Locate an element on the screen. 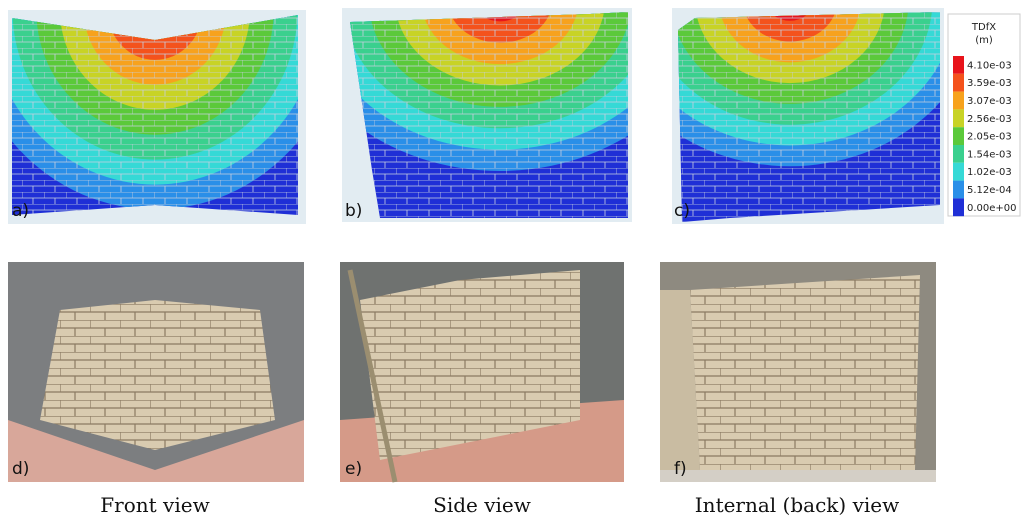 The width and height of the screenshot is (1024, 519). legend-label: 2.05e-03 is located at coordinates (989, 137).